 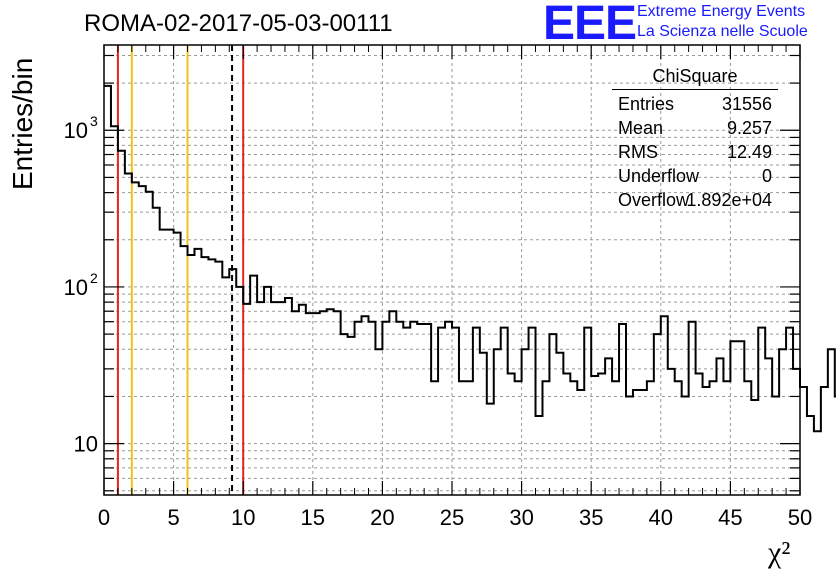 What do you see at coordinates (746, 104) in the screenshot?
I see `stats-value: 31556` at bounding box center [746, 104].